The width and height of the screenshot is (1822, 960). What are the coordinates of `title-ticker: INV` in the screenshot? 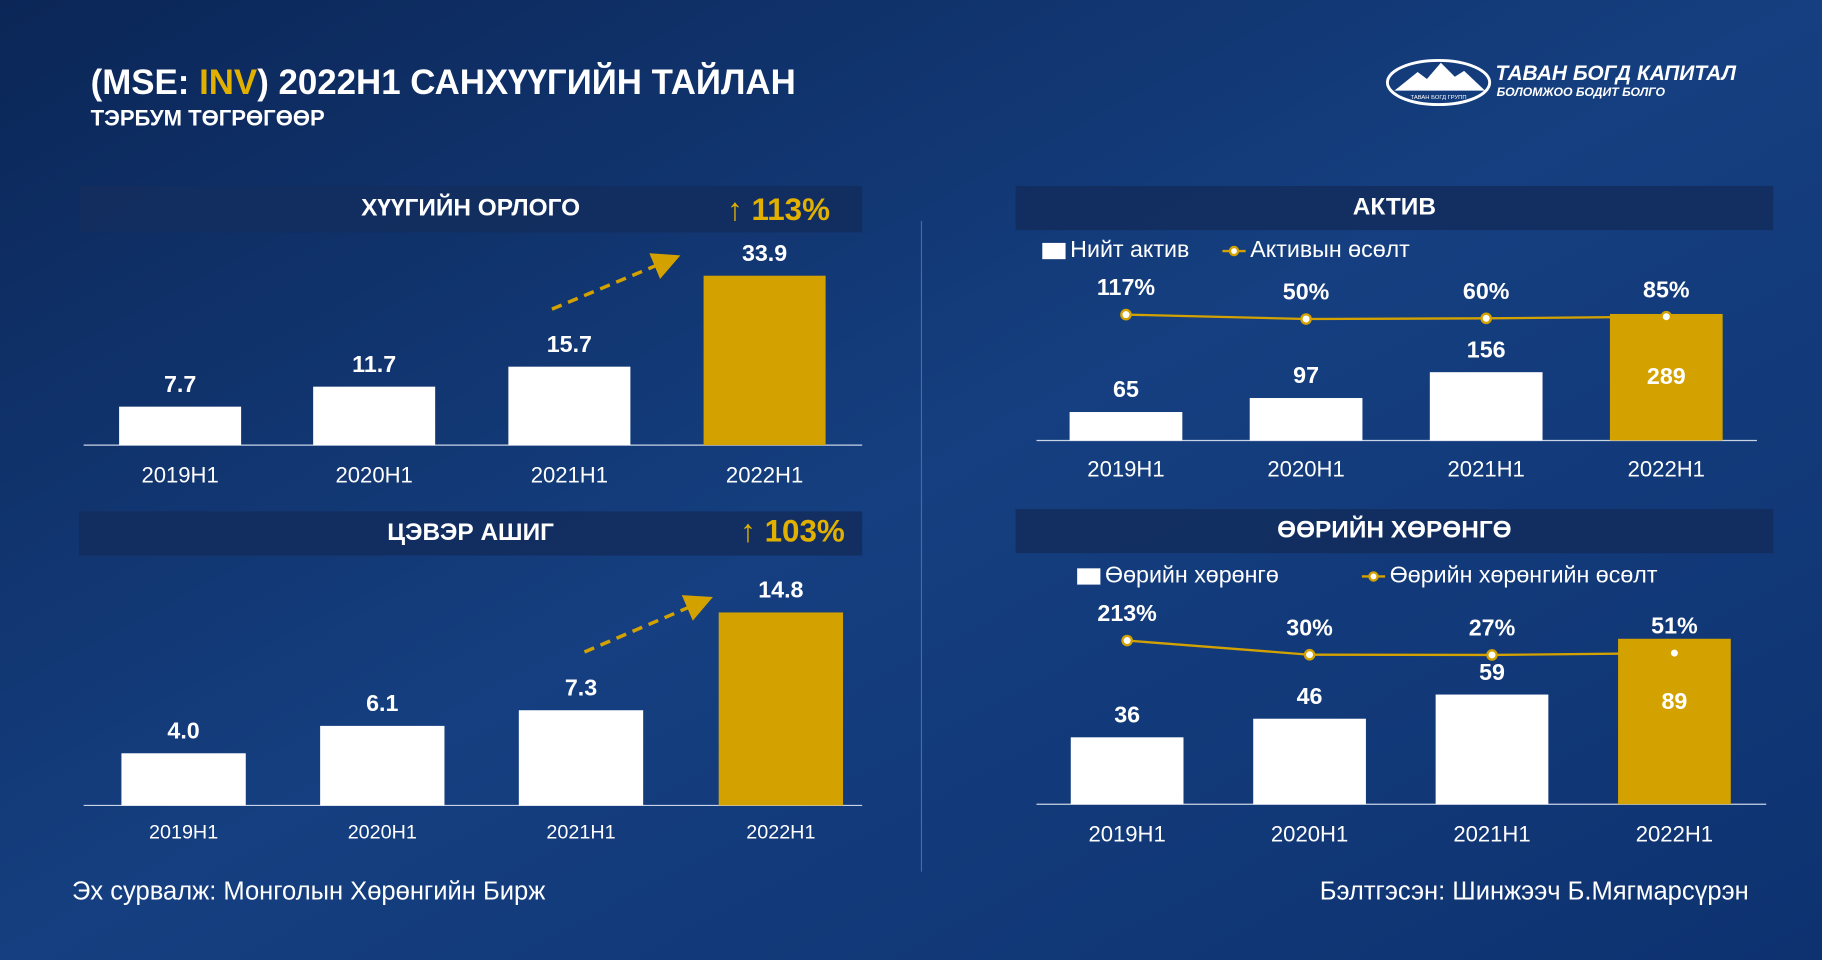 It's located at (228, 82).